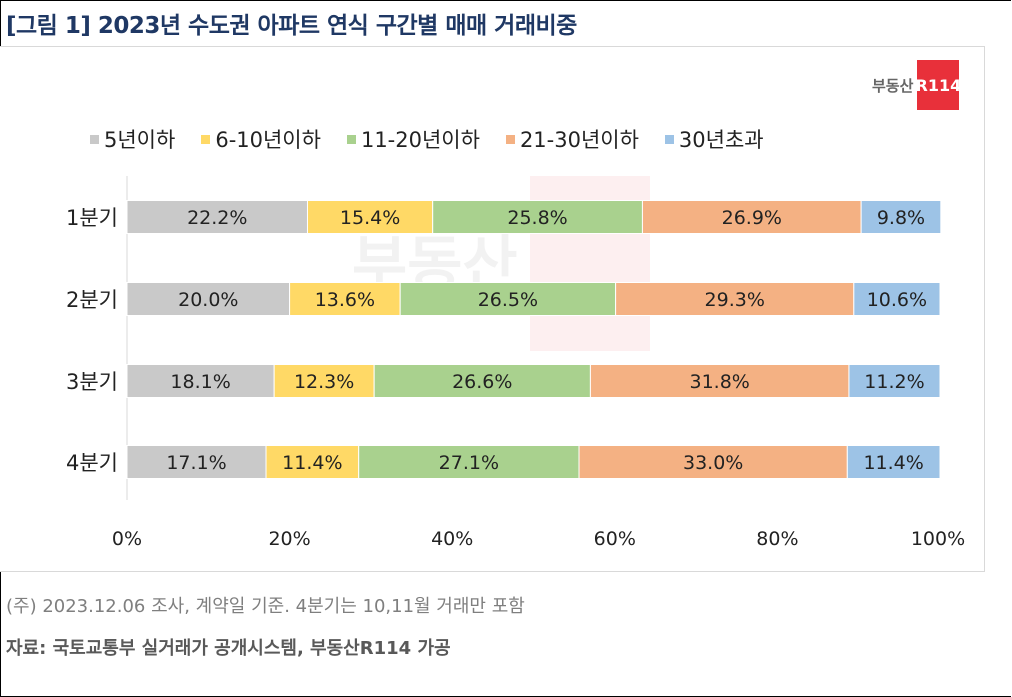 The image size is (1012, 697). I want to click on data-label: 9.8%, so click(901, 218).